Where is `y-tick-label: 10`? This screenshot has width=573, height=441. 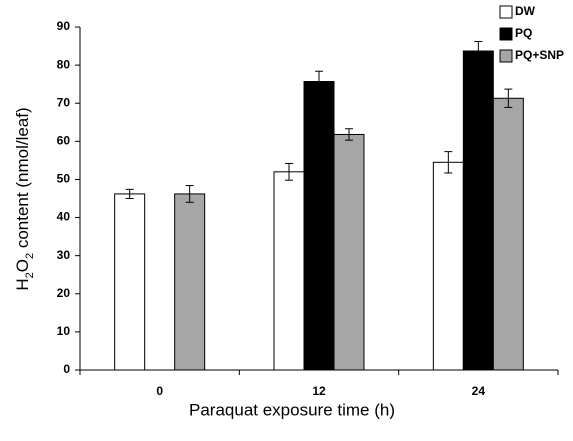
y-tick-label: 10 is located at coordinates (64, 331).